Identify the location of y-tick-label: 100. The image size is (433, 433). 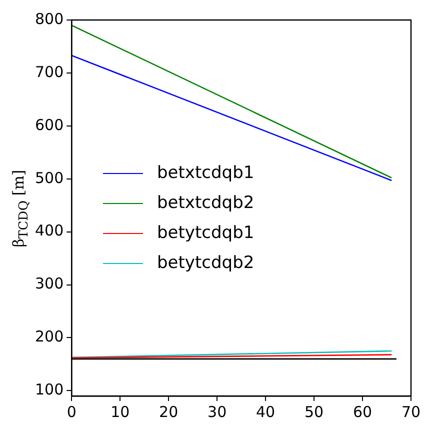
(49, 389).